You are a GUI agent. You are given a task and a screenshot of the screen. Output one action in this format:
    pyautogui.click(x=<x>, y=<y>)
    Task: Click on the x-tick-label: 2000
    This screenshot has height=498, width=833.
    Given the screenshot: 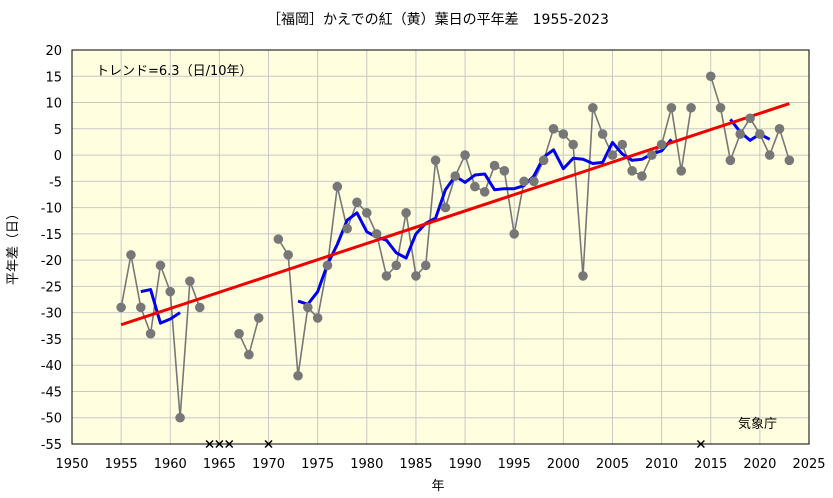 What is the action you would take?
    pyautogui.click(x=563, y=464)
    